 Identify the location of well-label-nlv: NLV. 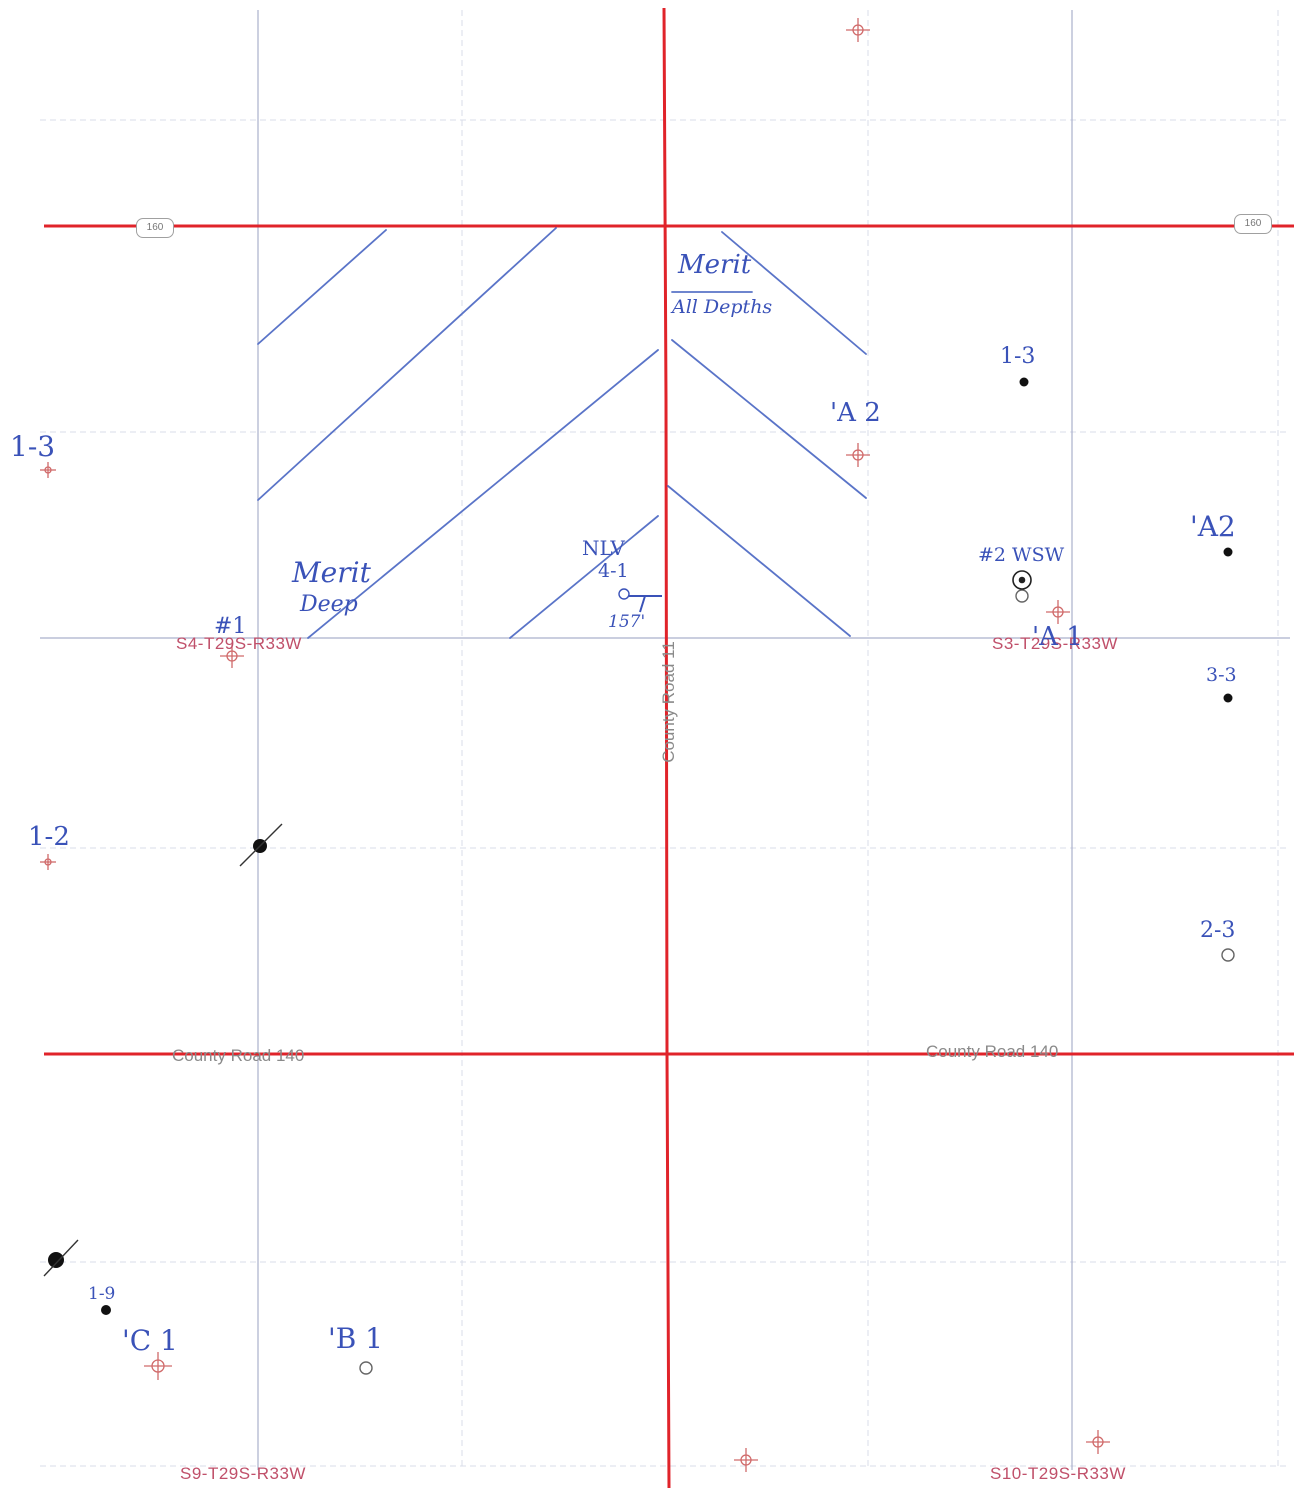
(603, 548).